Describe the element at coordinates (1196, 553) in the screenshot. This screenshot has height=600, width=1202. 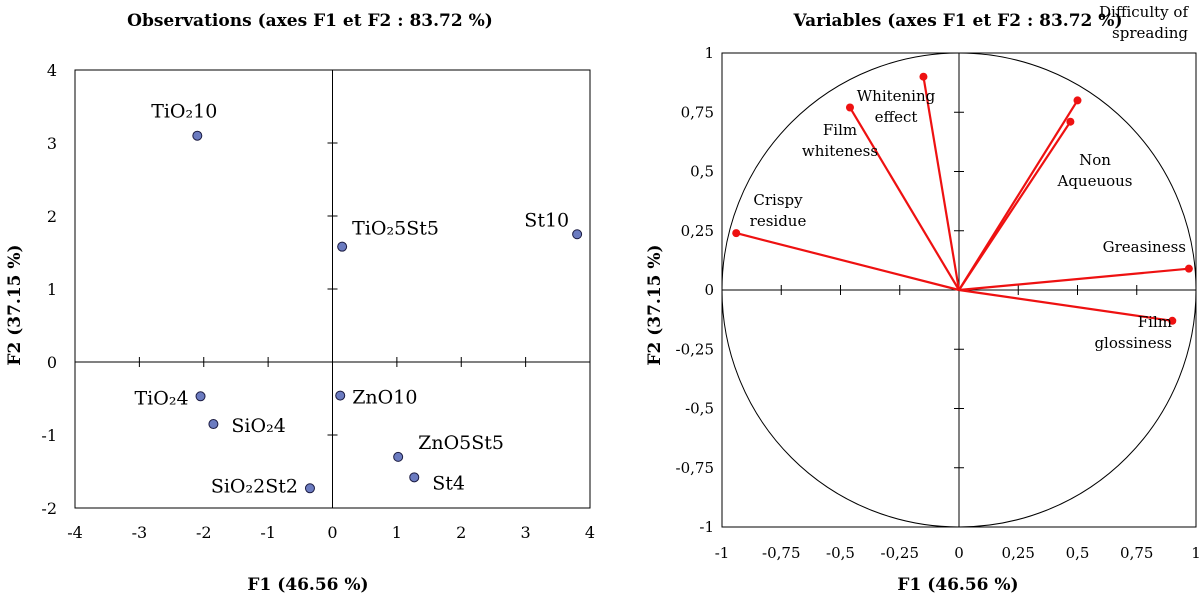
I see `variables-x-tick-label: 1` at that location.